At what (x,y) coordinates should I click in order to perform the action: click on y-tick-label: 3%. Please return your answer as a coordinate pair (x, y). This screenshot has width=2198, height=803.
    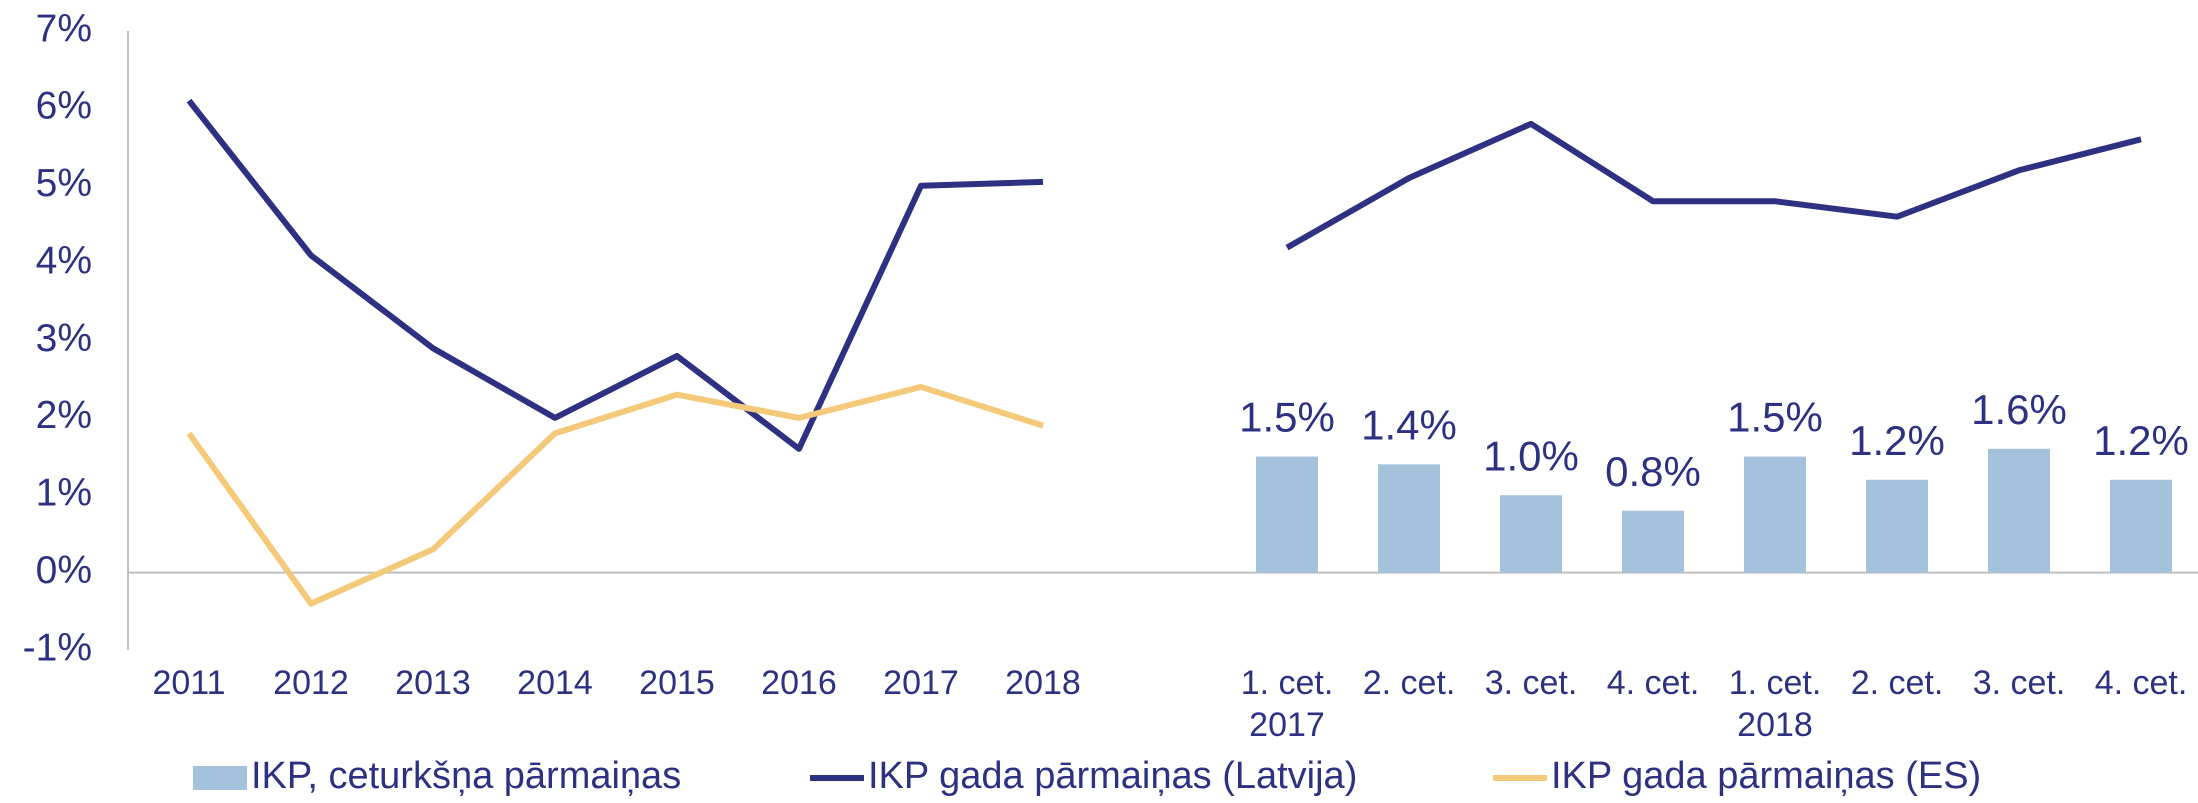
    Looking at the image, I should click on (64, 338).